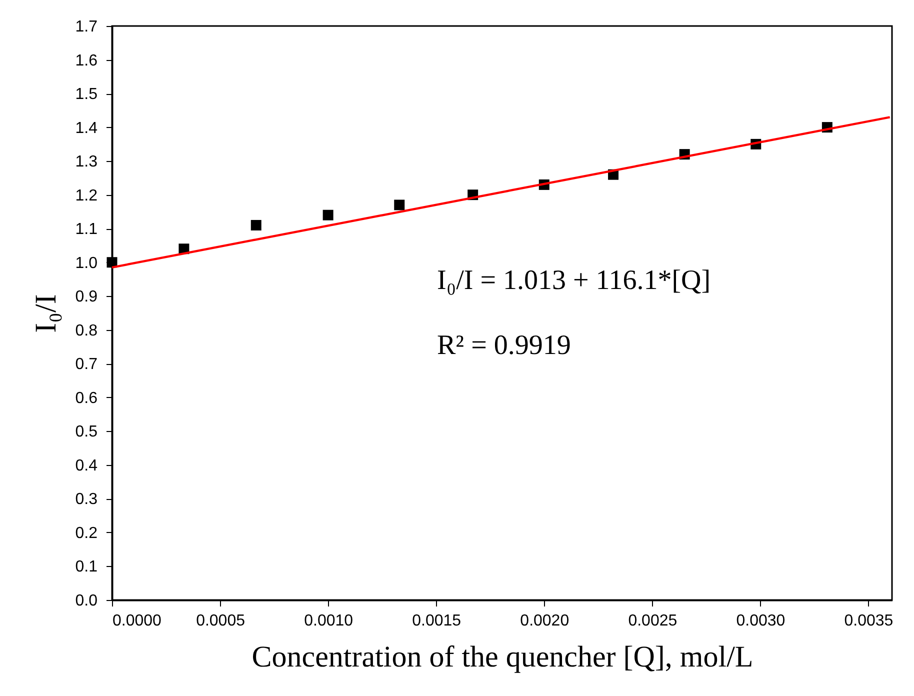 The width and height of the screenshot is (914, 696). I want to click on y-tick-label: 0.5, so click(86, 432).